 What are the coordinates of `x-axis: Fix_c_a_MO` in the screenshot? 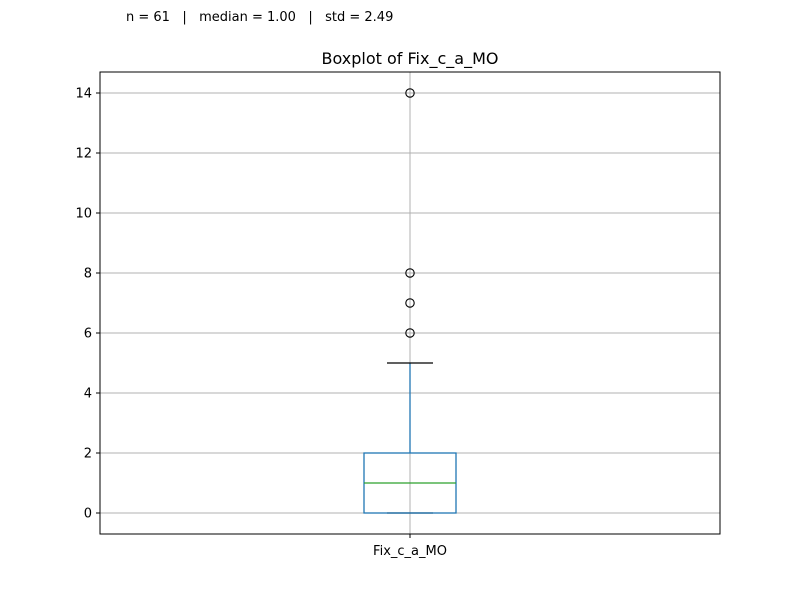 It's located at (410, 546).